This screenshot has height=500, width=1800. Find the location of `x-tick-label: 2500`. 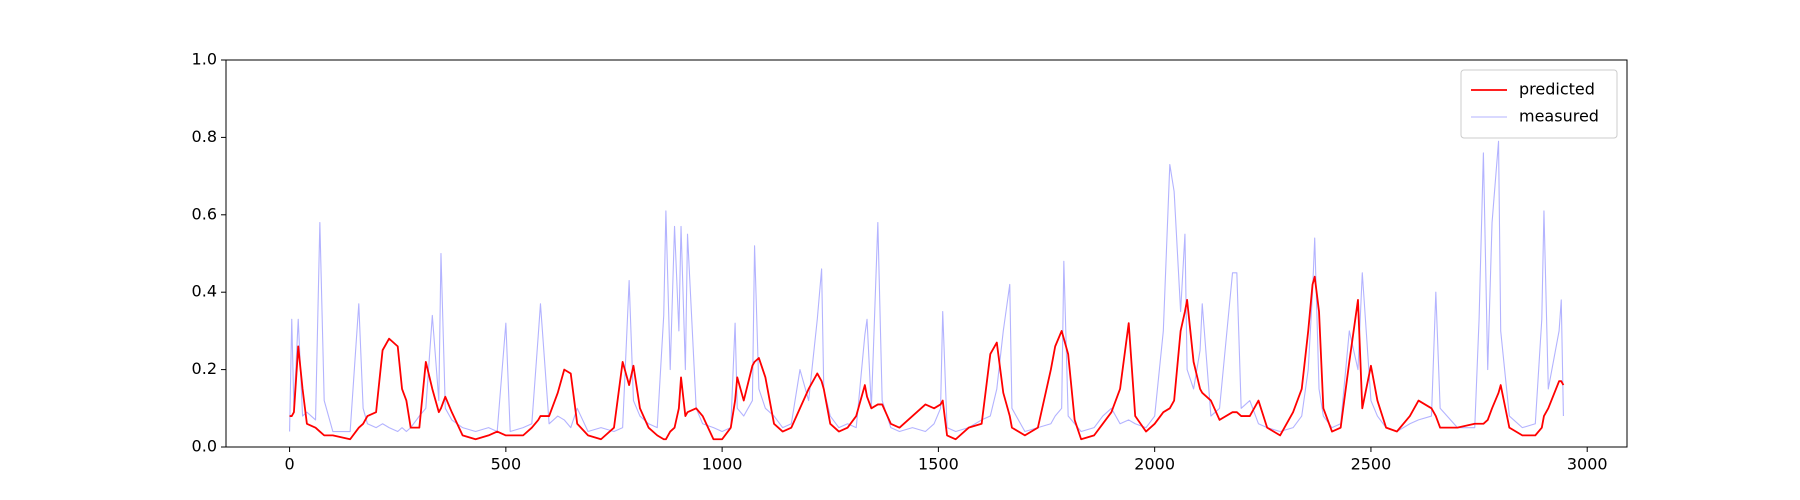

x-tick-label: 2500 is located at coordinates (1371, 464).